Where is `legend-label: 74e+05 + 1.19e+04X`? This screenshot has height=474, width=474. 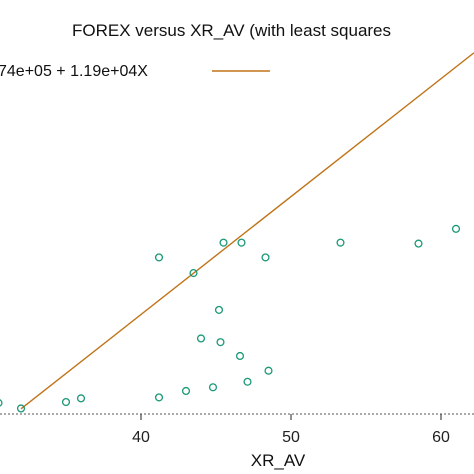
legend-label: 74e+05 + 1.19e+04X is located at coordinates (74, 71).